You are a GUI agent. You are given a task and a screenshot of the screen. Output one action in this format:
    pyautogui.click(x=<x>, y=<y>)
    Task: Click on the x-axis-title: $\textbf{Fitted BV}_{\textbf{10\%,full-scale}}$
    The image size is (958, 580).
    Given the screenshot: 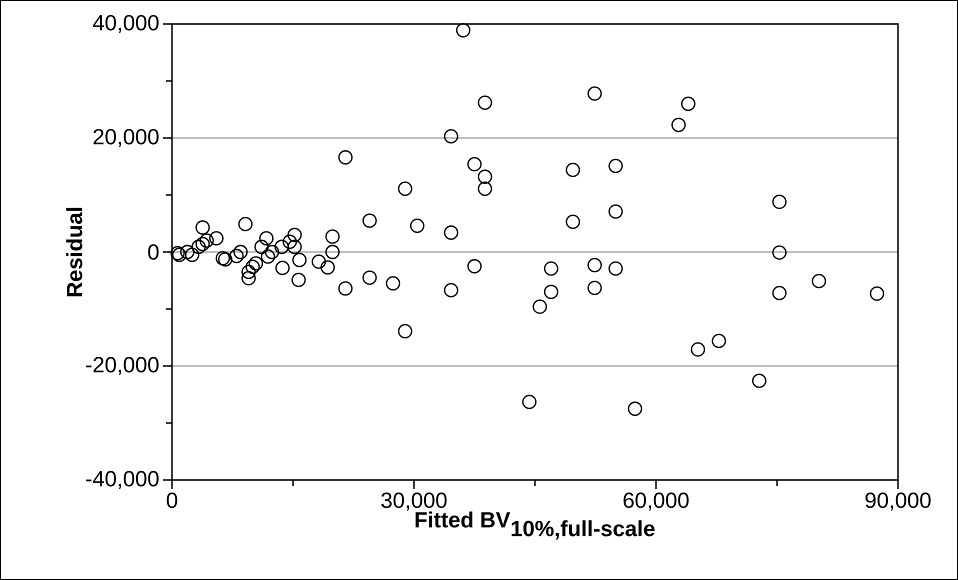 What is the action you would take?
    pyautogui.click(x=535, y=525)
    